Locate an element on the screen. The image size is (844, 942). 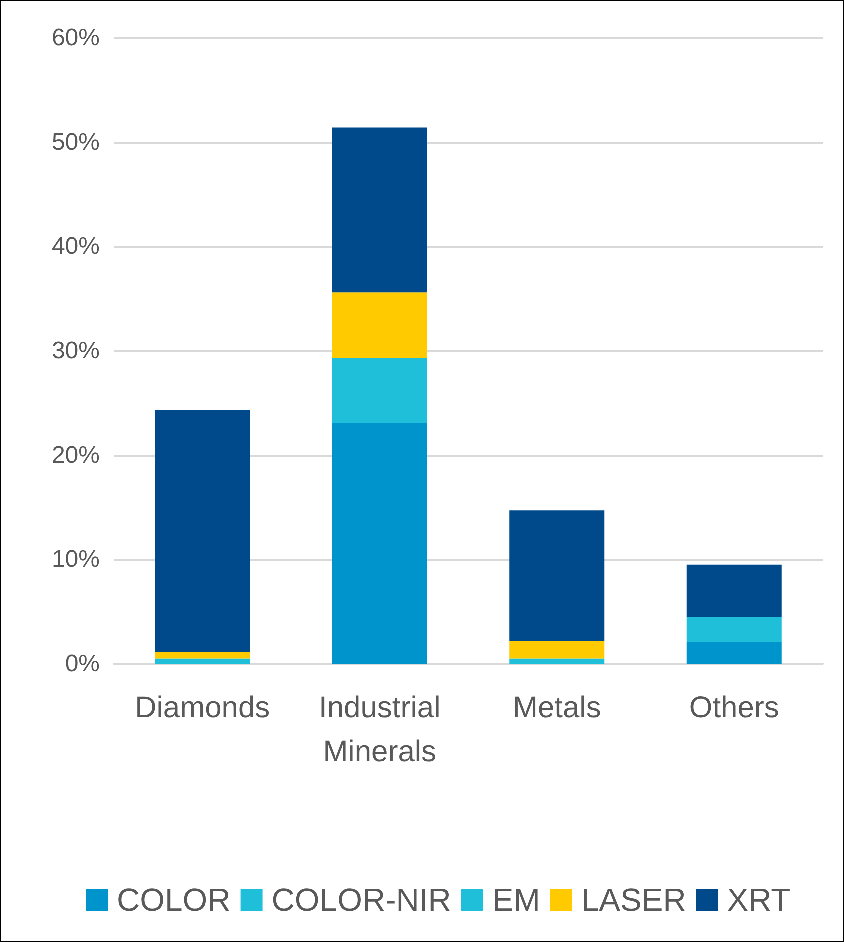
y-tick-label: 20% is located at coordinates (76, 455).